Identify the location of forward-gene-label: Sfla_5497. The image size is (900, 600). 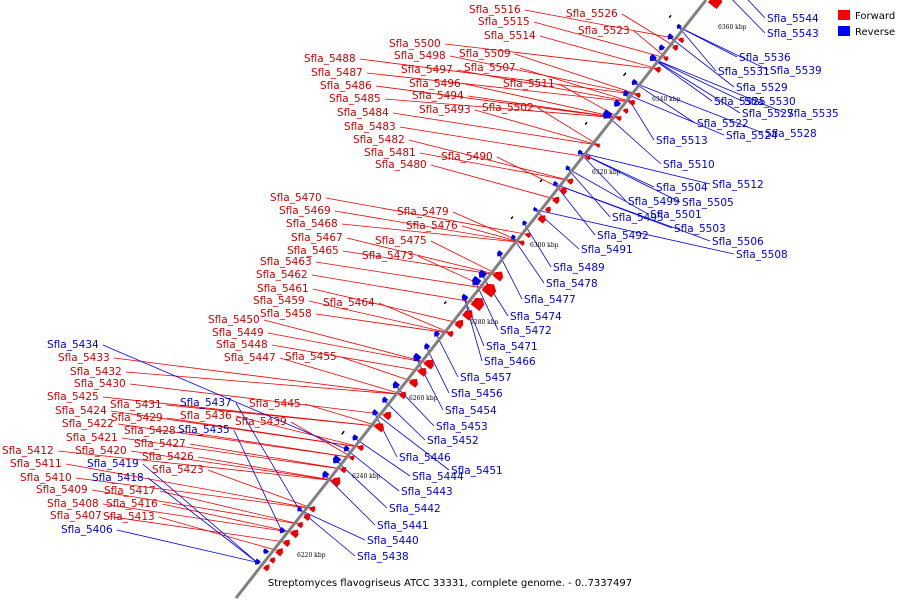
(427, 70).